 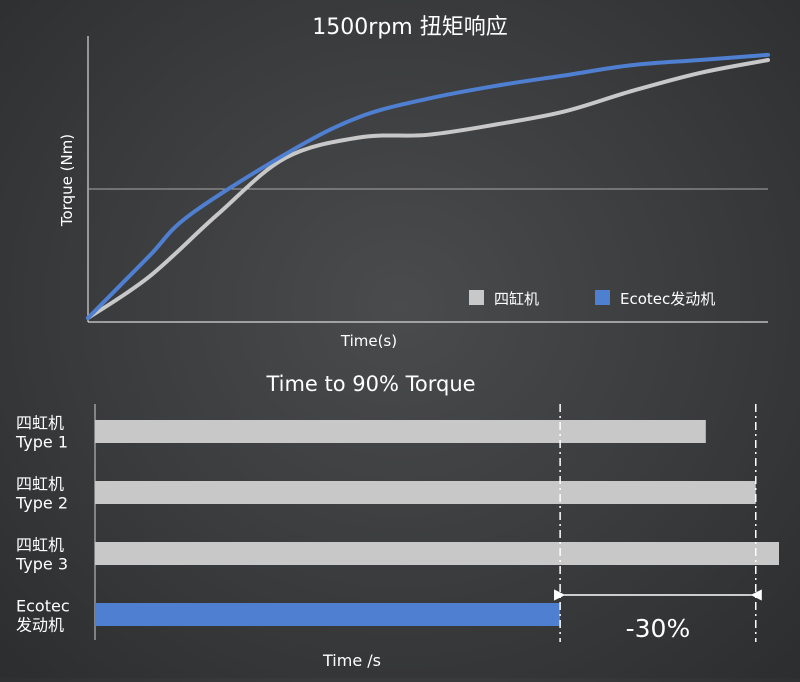 I want to click on legend-label-ecotec: Ecotec发动机, so click(x=667, y=299).